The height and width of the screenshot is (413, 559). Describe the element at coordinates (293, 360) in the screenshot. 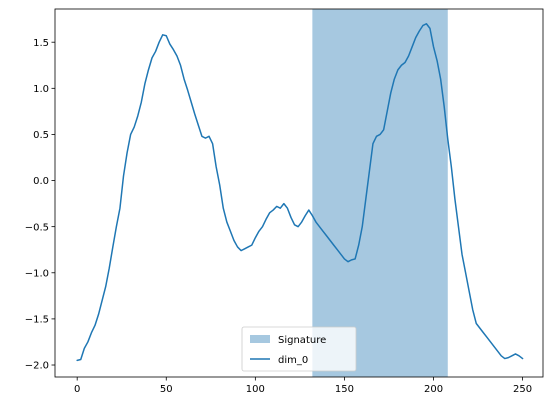

I see `legend-label-dim-0: dim_0` at that location.